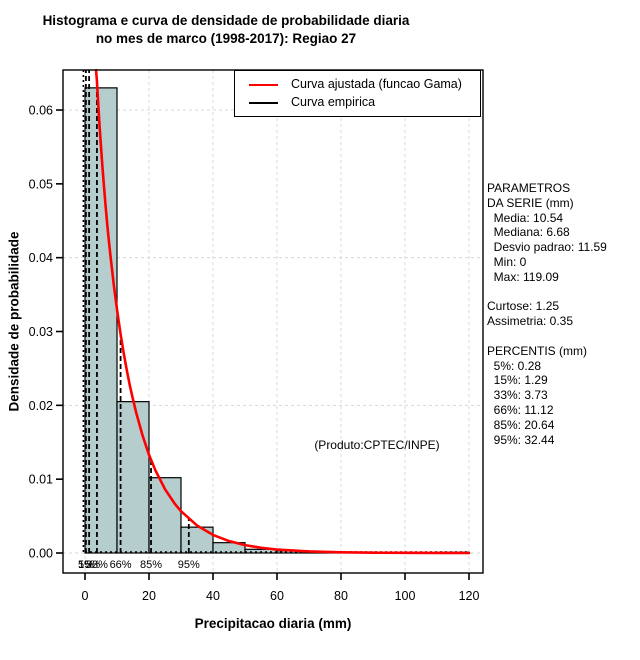 Image resolution: width=640 pixels, height=660 pixels. I want to click on y-tick-label: 0.01, so click(41, 480).